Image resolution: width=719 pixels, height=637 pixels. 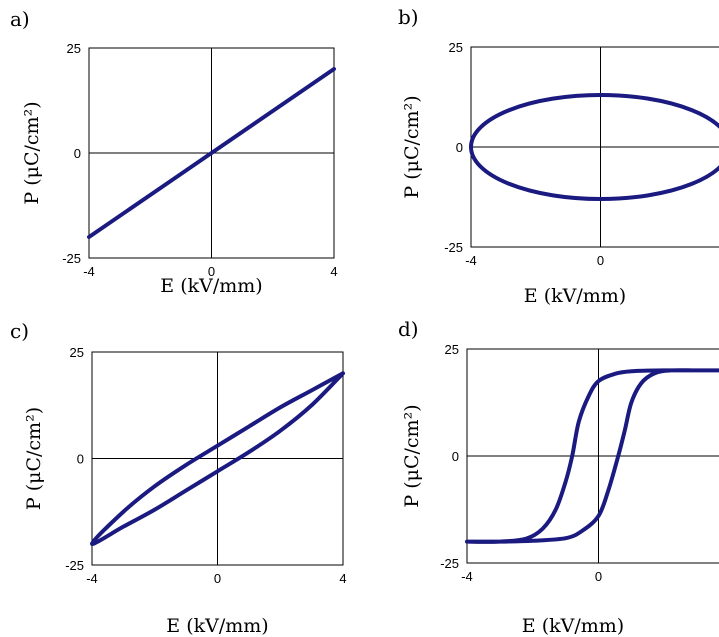 What do you see at coordinates (408, 17) in the screenshot?
I see `panel-label: b)` at bounding box center [408, 17].